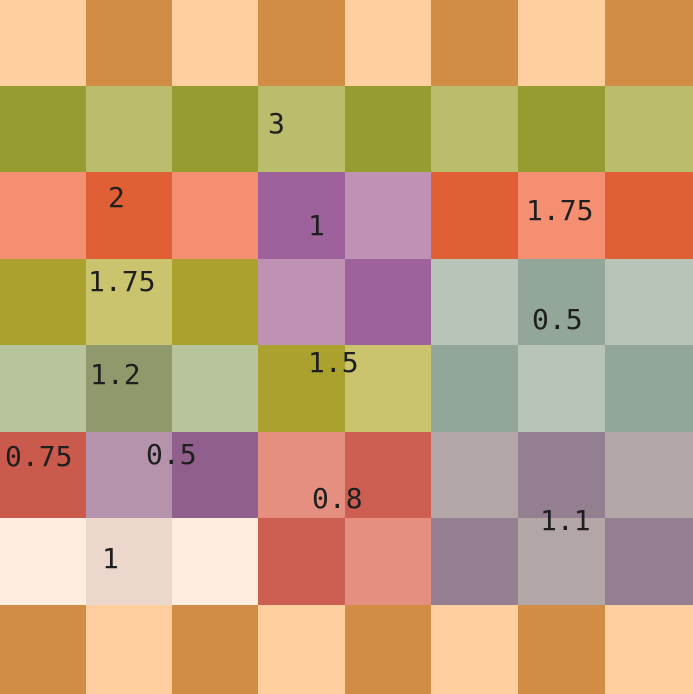 The width and height of the screenshot is (693, 694). What do you see at coordinates (561, 43) in the screenshot?
I see `board-cell-r0-c6` at bounding box center [561, 43].